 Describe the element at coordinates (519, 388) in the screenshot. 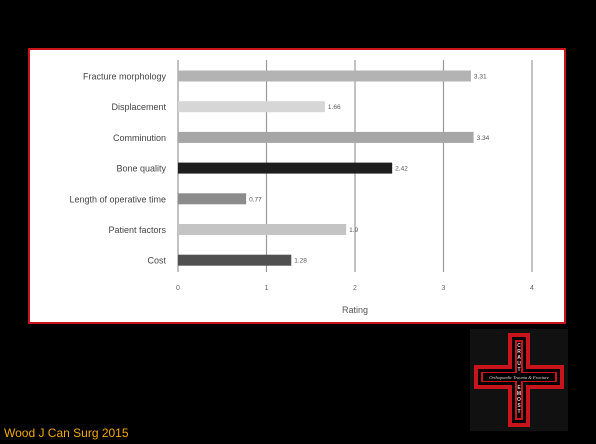

I see `logo-letter: E` at that location.